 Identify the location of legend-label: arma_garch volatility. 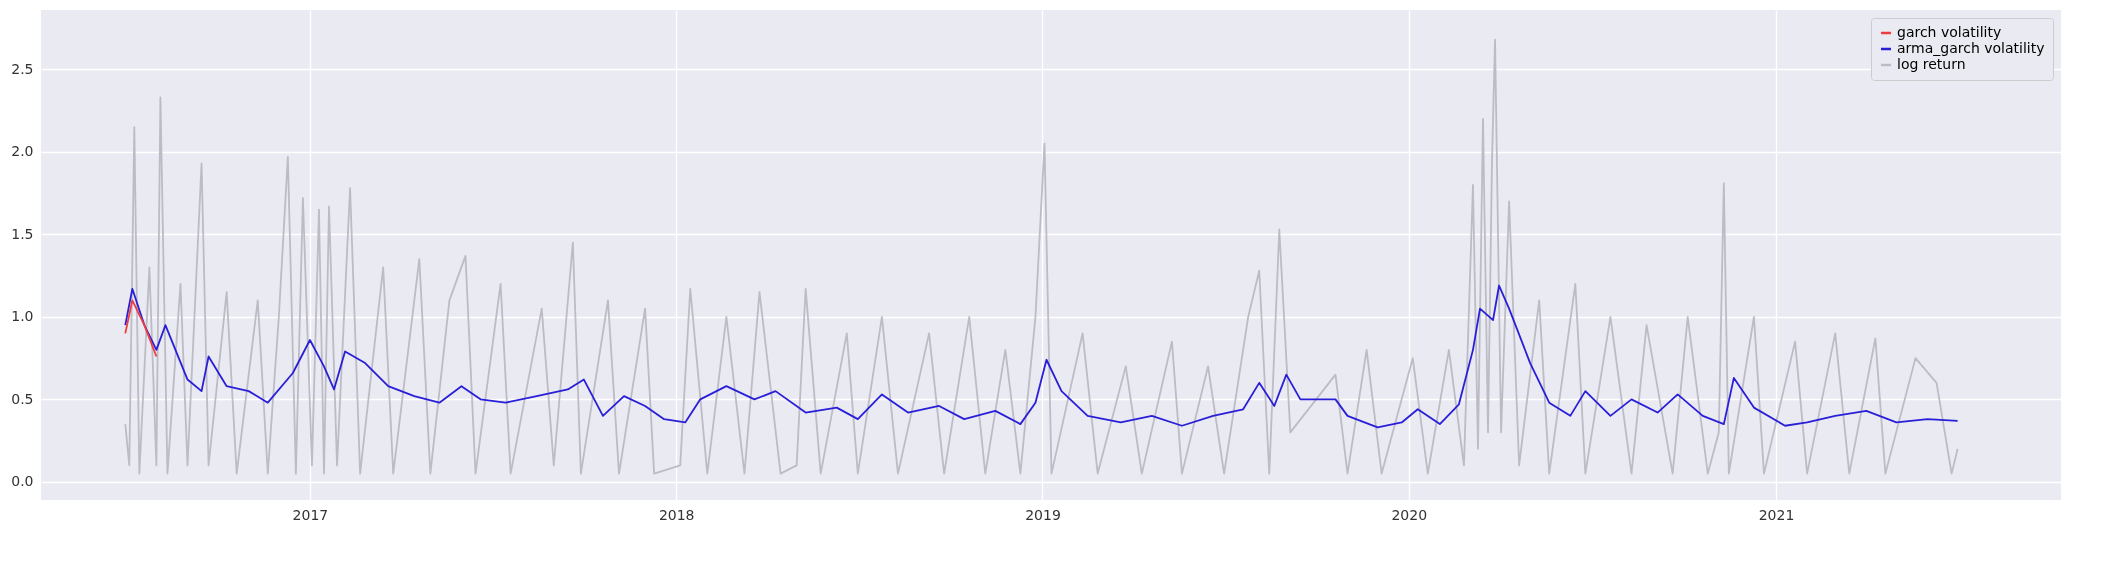
(1971, 48).